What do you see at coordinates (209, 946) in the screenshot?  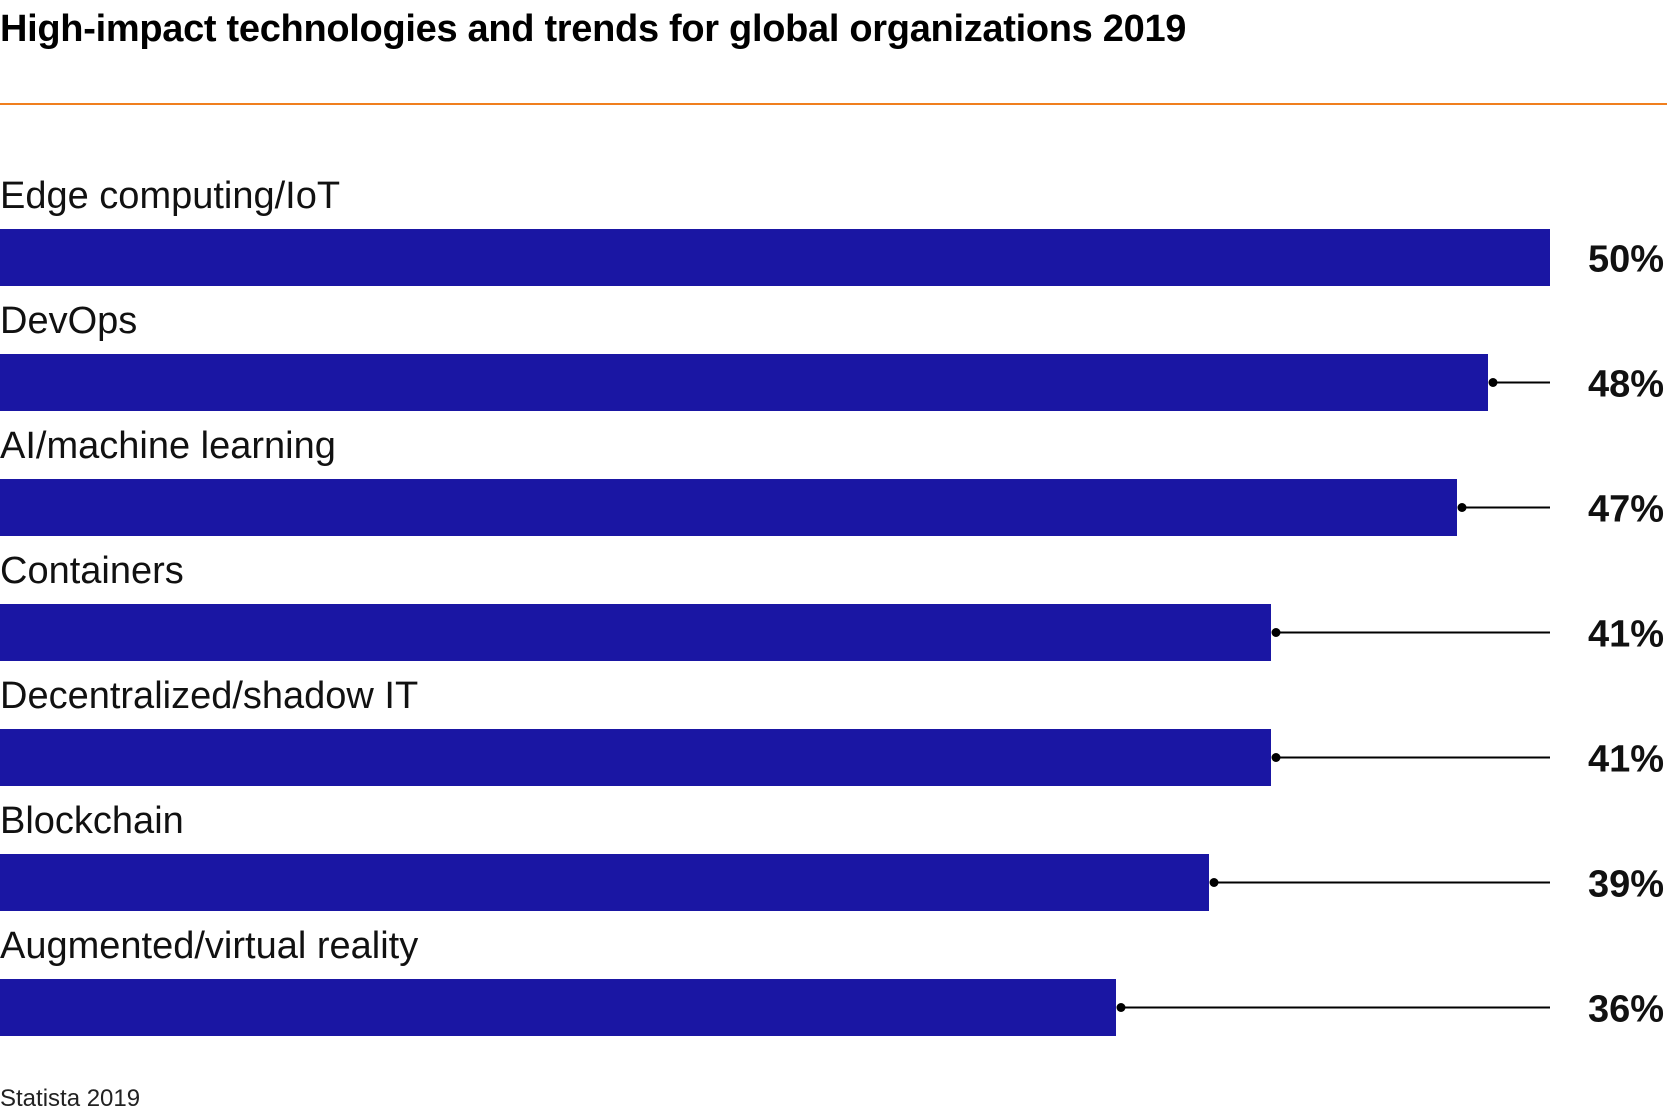 I see `category-label: Augmented/virtual reality` at bounding box center [209, 946].